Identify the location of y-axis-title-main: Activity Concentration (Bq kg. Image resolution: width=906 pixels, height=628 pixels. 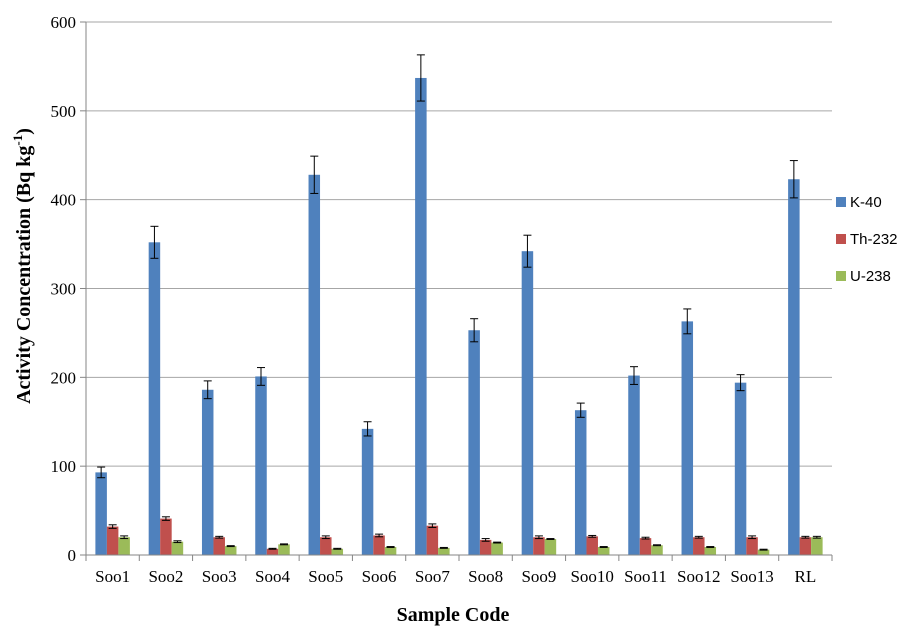
(24, 275).